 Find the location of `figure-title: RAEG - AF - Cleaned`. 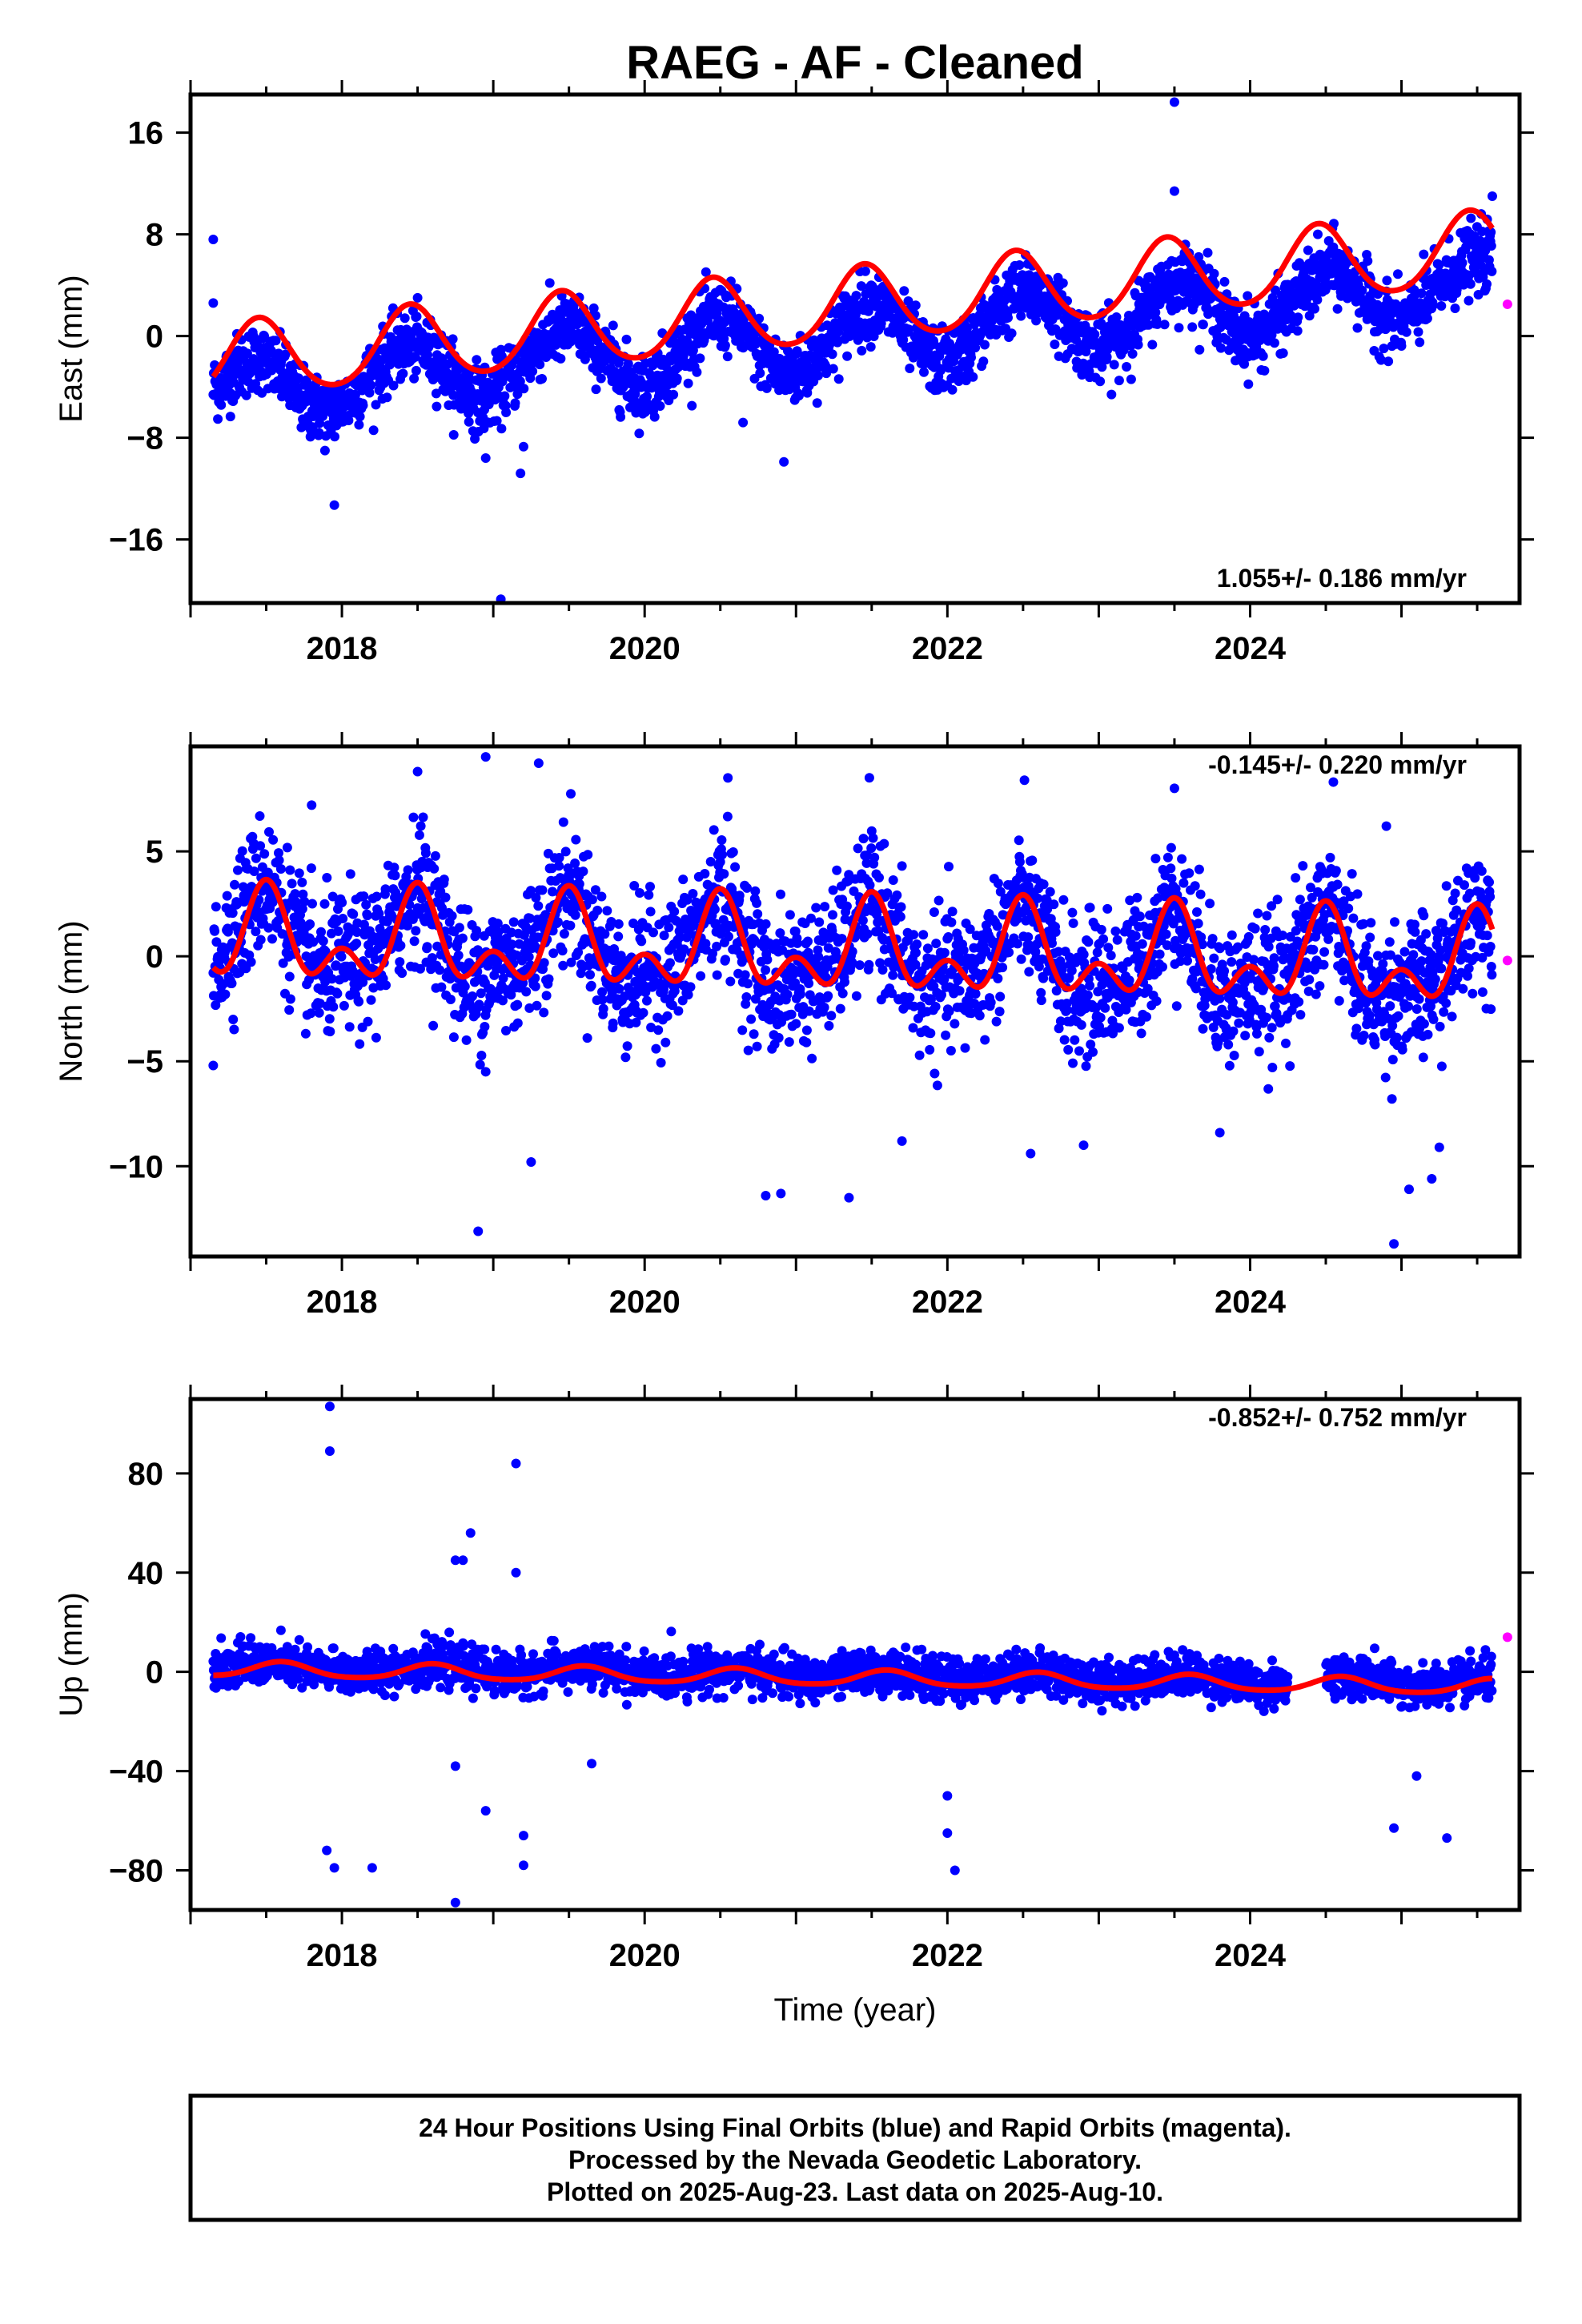

figure-title: RAEG - AF - Cleaned is located at coordinates (854, 63).